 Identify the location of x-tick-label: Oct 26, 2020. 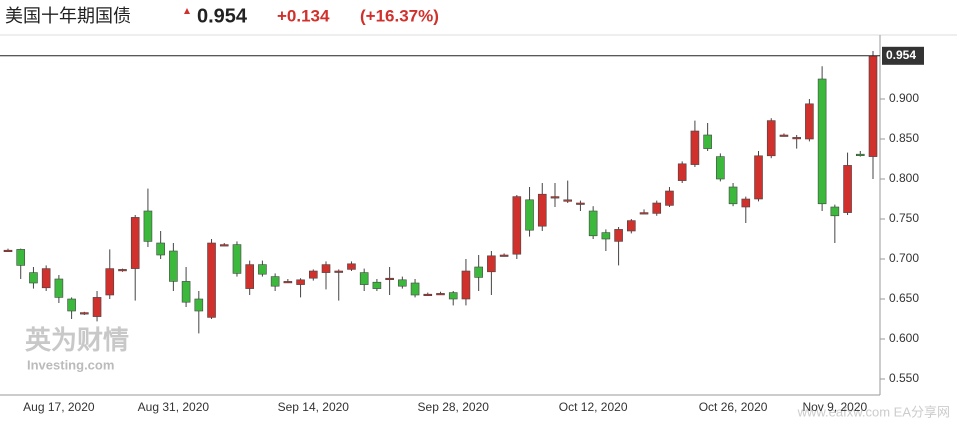
(733, 407).